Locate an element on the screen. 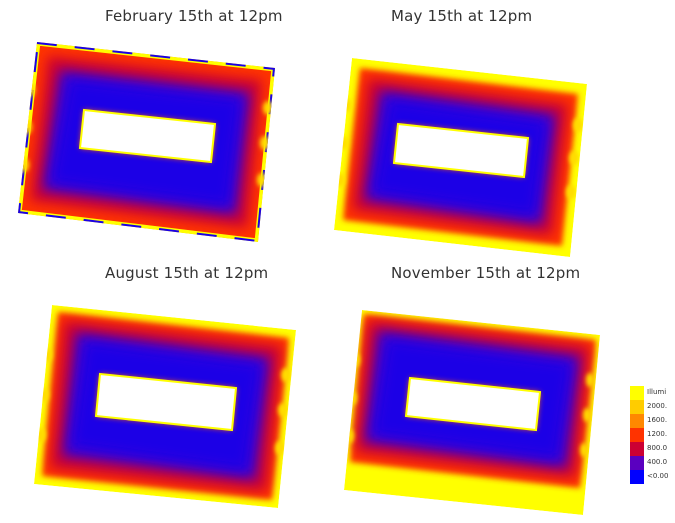  legend-row: 400.0 is located at coordinates (652, 463).